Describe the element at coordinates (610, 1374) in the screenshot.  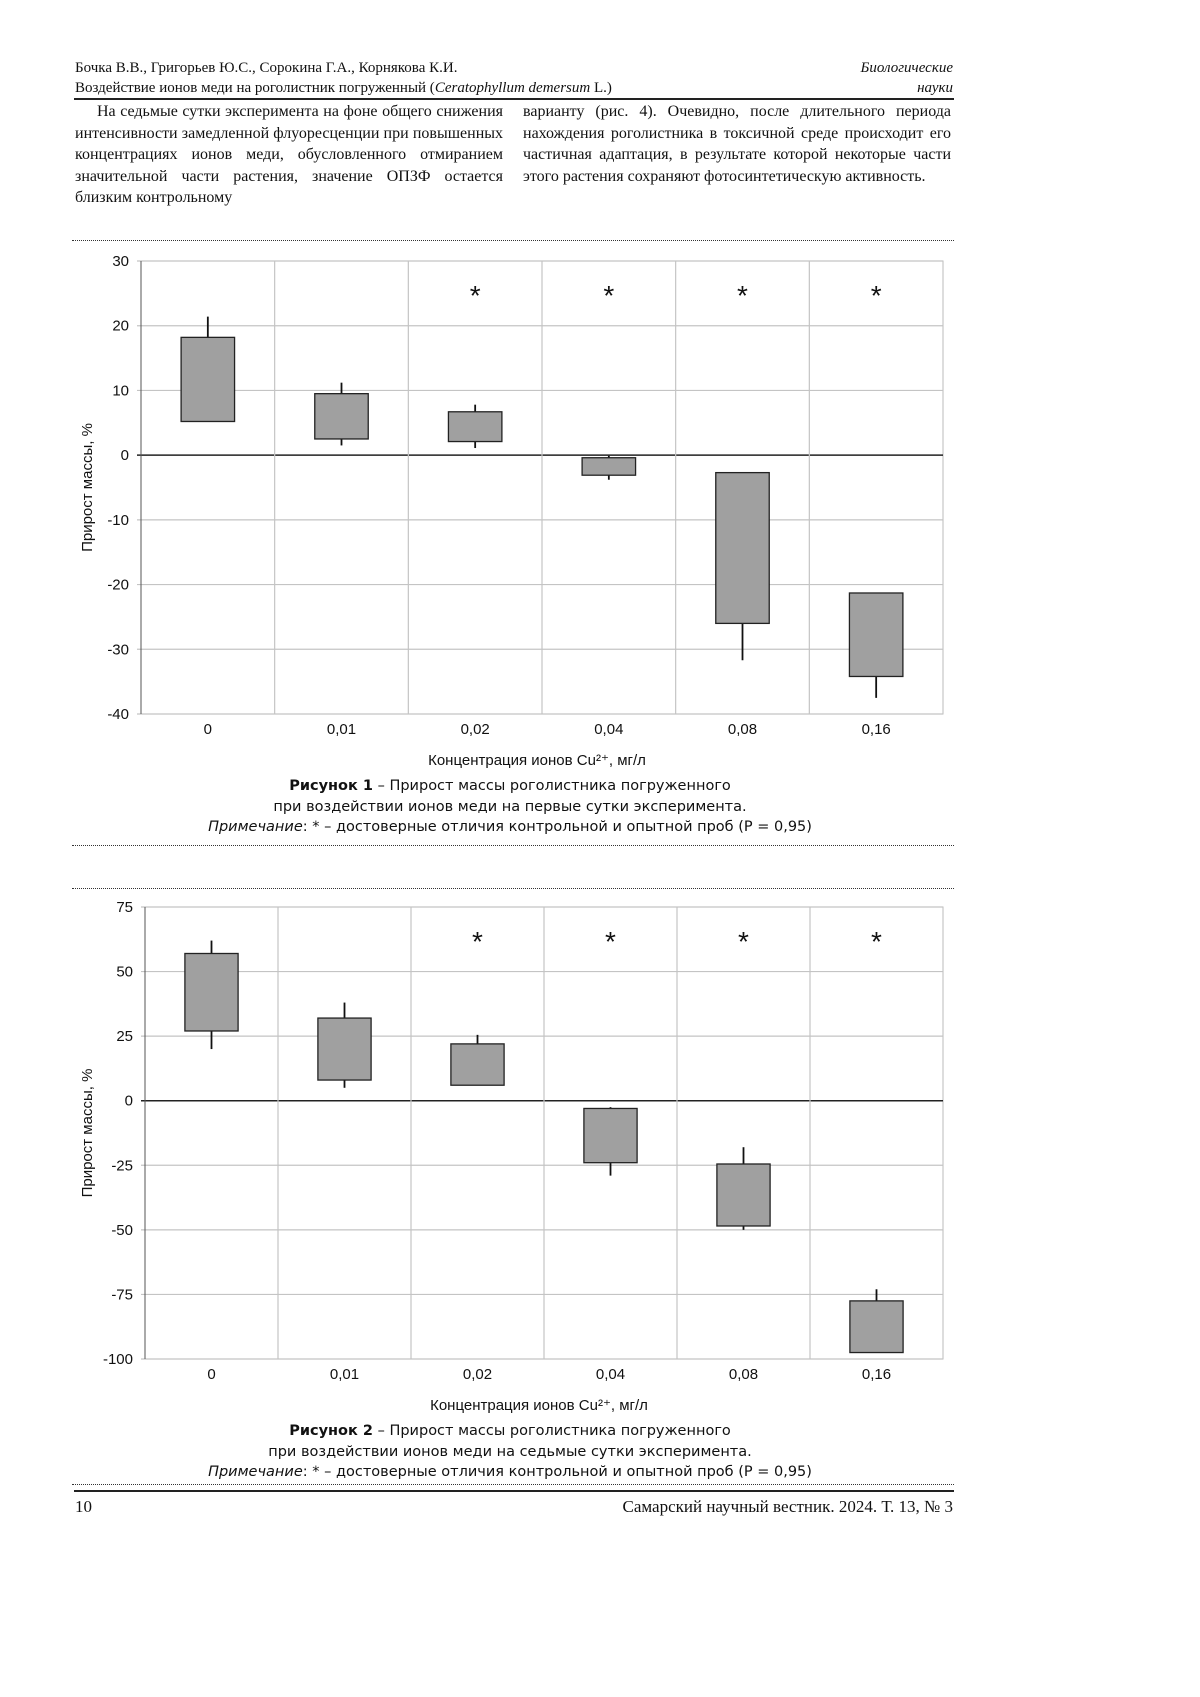
I see `x-tick-label: 0,04` at that location.